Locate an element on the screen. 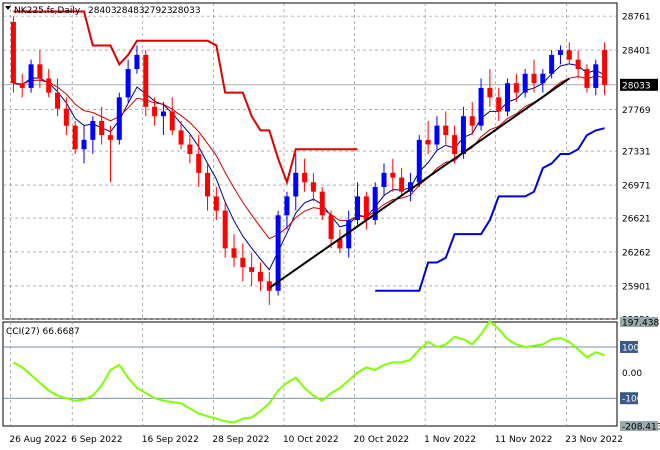 This screenshot has height=450, width=660. cci-tick-label: 0.00 is located at coordinates (632, 374).